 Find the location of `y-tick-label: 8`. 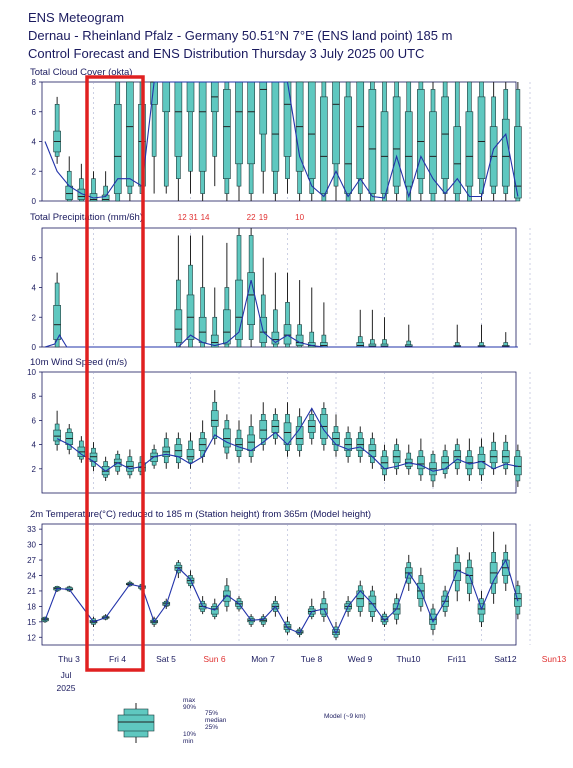

y-tick-label: 8 is located at coordinates (34, 396).